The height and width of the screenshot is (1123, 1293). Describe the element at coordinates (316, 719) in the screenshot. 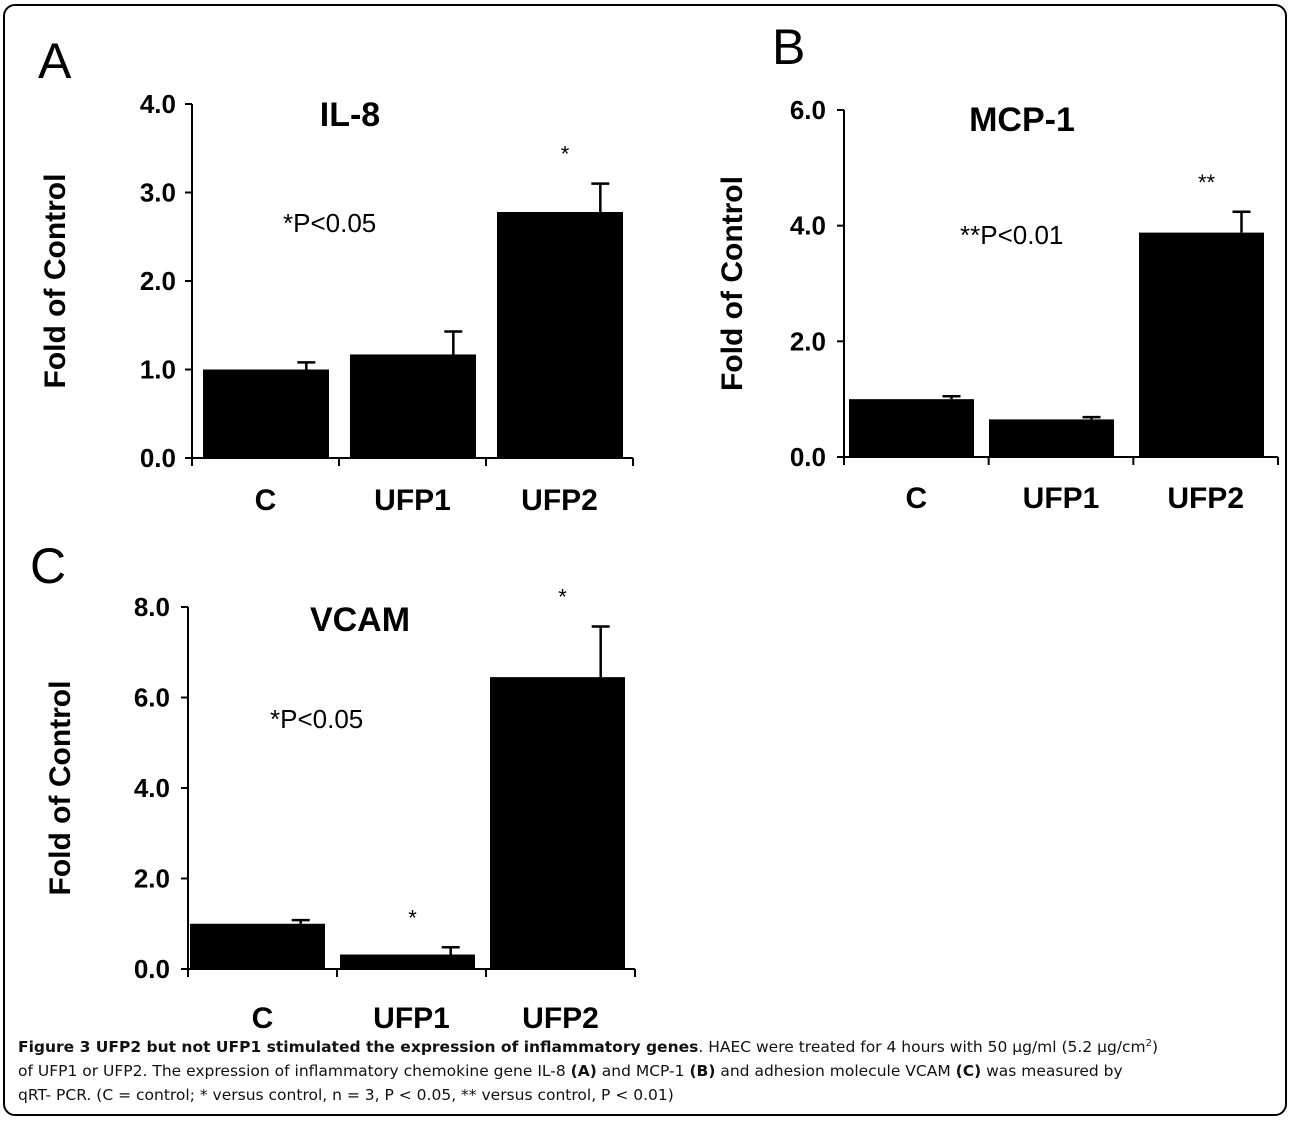

I see `p-value-annotation-c: *P<0.05` at that location.